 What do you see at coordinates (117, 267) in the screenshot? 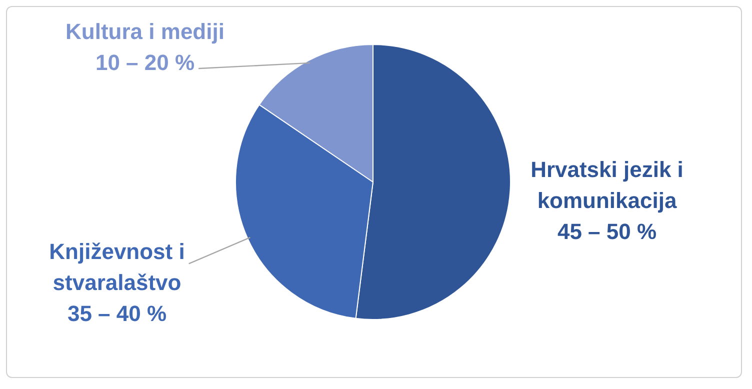
I see `slice-label: Književnost i stvaralaštvo` at bounding box center [117, 267].